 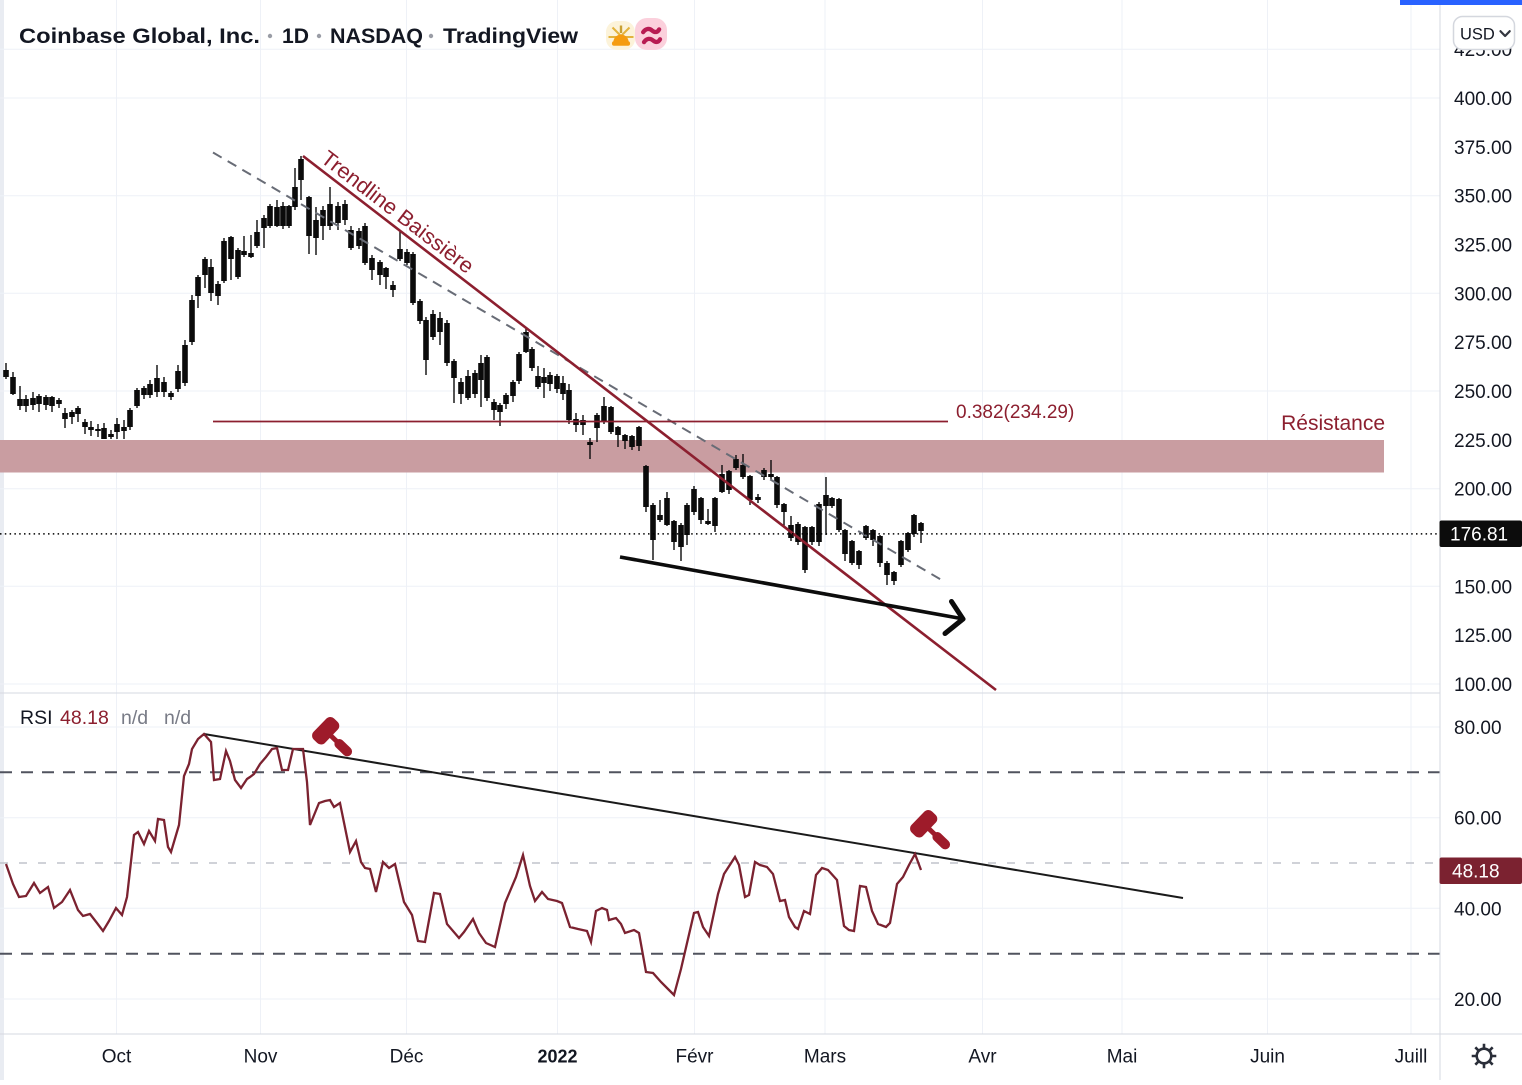 What do you see at coordinates (1483, 587) in the screenshot?
I see `svg-text: 150.00` at bounding box center [1483, 587].